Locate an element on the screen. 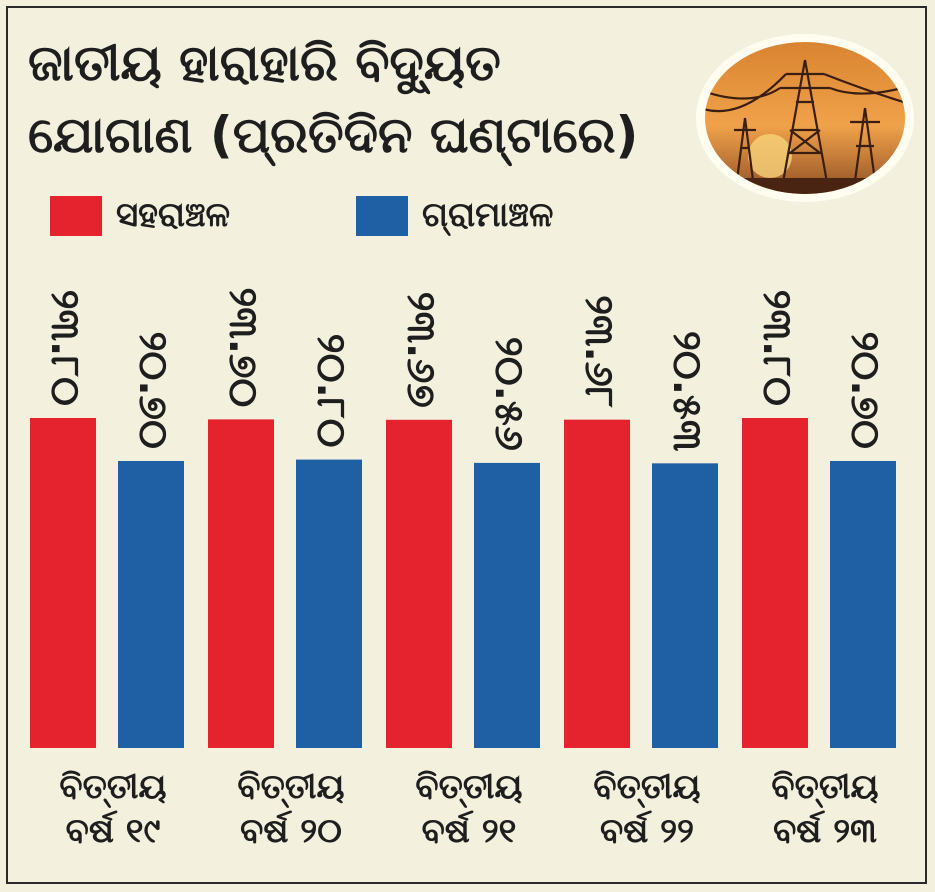  data-label-rural-4: ୨୦.୭୦ is located at coordinates (865, 390).